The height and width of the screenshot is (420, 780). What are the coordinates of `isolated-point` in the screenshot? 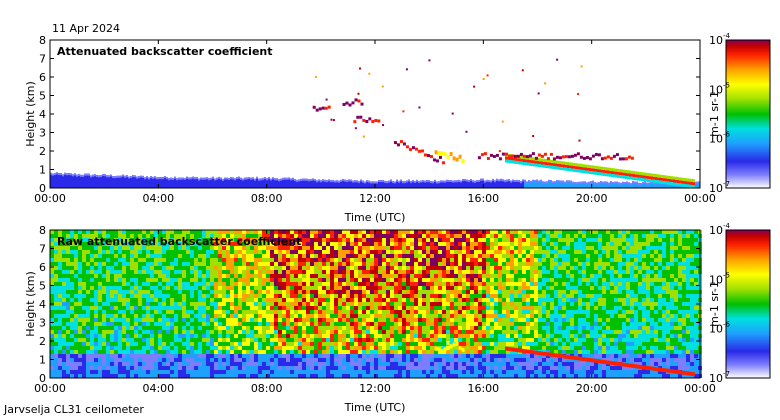 It's located at (579, 140).